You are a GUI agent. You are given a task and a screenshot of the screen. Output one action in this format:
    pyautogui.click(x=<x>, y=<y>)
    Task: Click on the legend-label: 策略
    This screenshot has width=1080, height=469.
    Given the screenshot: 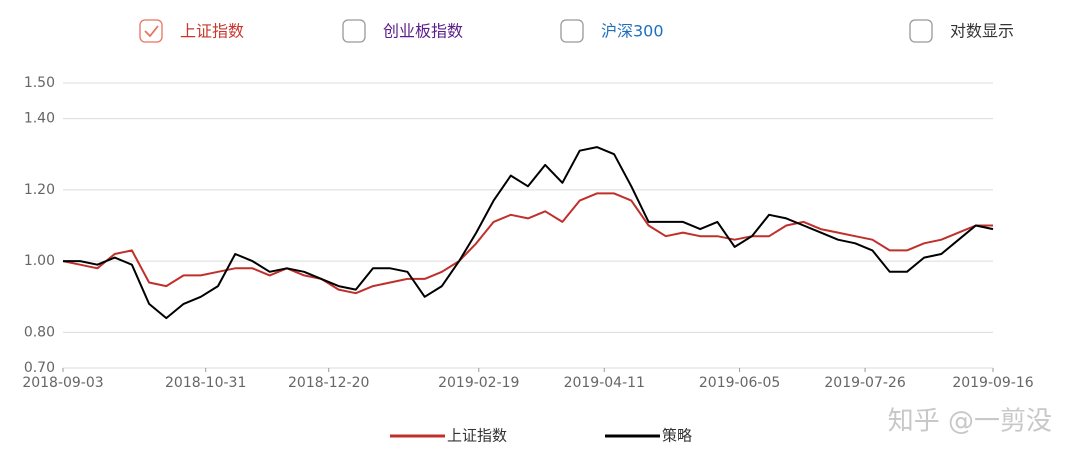 What is the action you would take?
    pyautogui.click(x=677, y=436)
    